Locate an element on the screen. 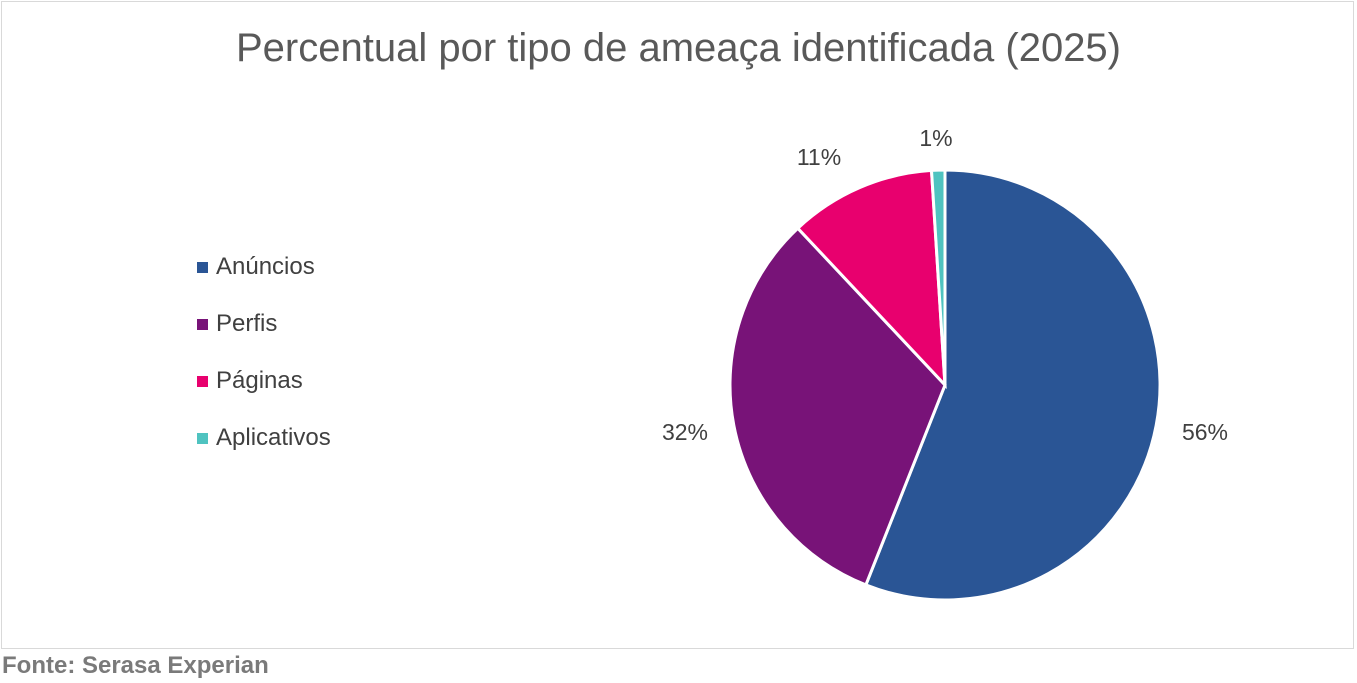 Image resolution: width=1357 pixels, height=683 pixels. legend-item-anuncios: Anúncios is located at coordinates (256, 267).